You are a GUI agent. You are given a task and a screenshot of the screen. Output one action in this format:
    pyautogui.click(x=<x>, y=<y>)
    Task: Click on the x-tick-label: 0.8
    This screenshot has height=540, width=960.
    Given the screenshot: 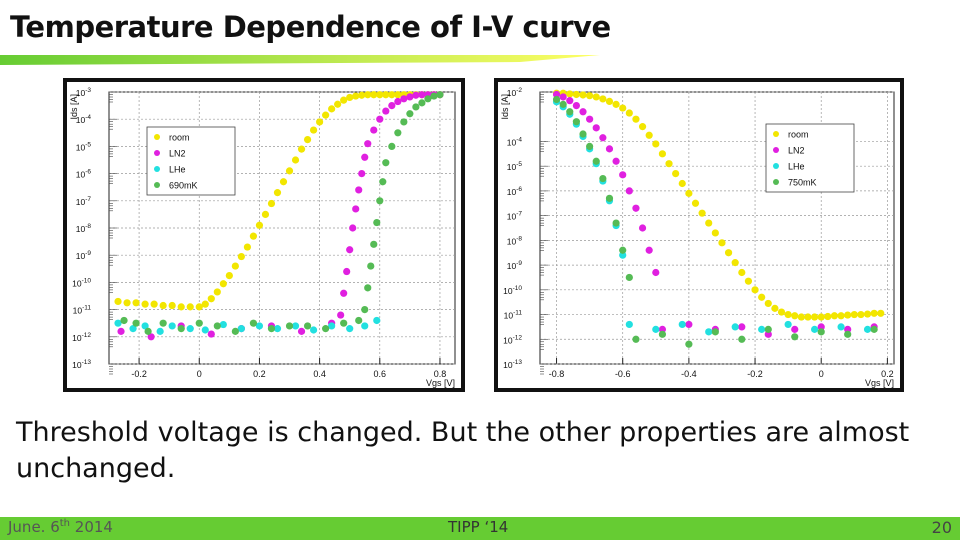 What is the action you would take?
    pyautogui.click(x=440, y=374)
    